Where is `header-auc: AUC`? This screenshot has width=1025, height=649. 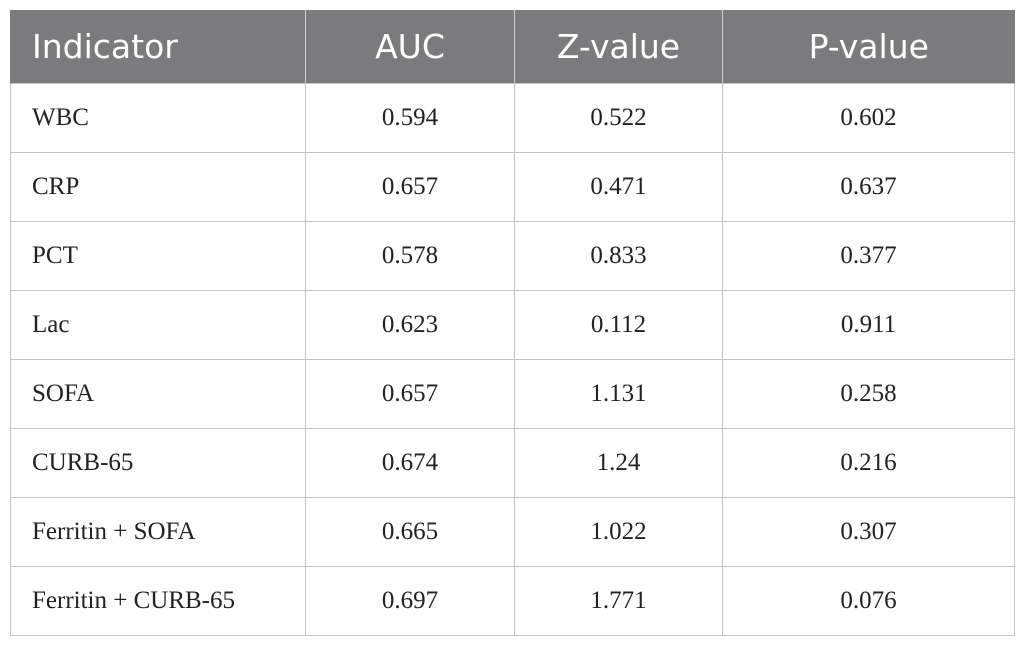
header-auc: AUC is located at coordinates (410, 47).